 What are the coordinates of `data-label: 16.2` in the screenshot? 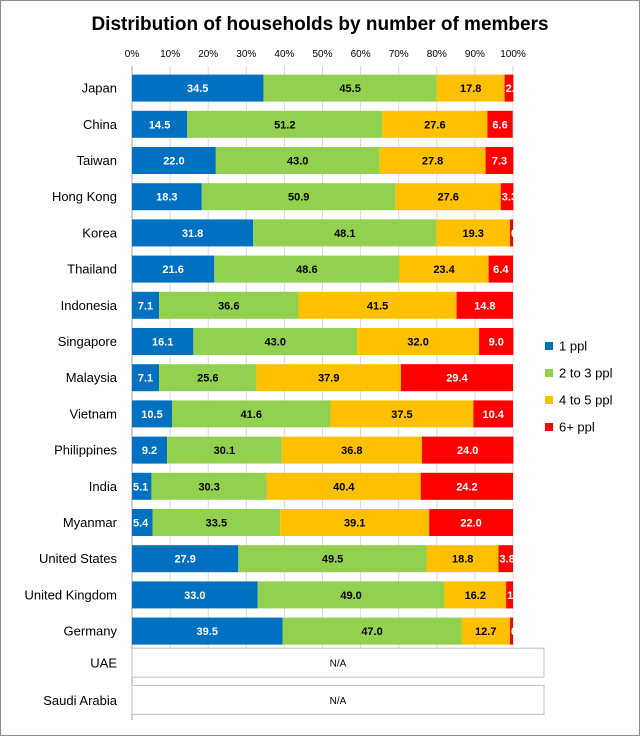 It's located at (475, 596).